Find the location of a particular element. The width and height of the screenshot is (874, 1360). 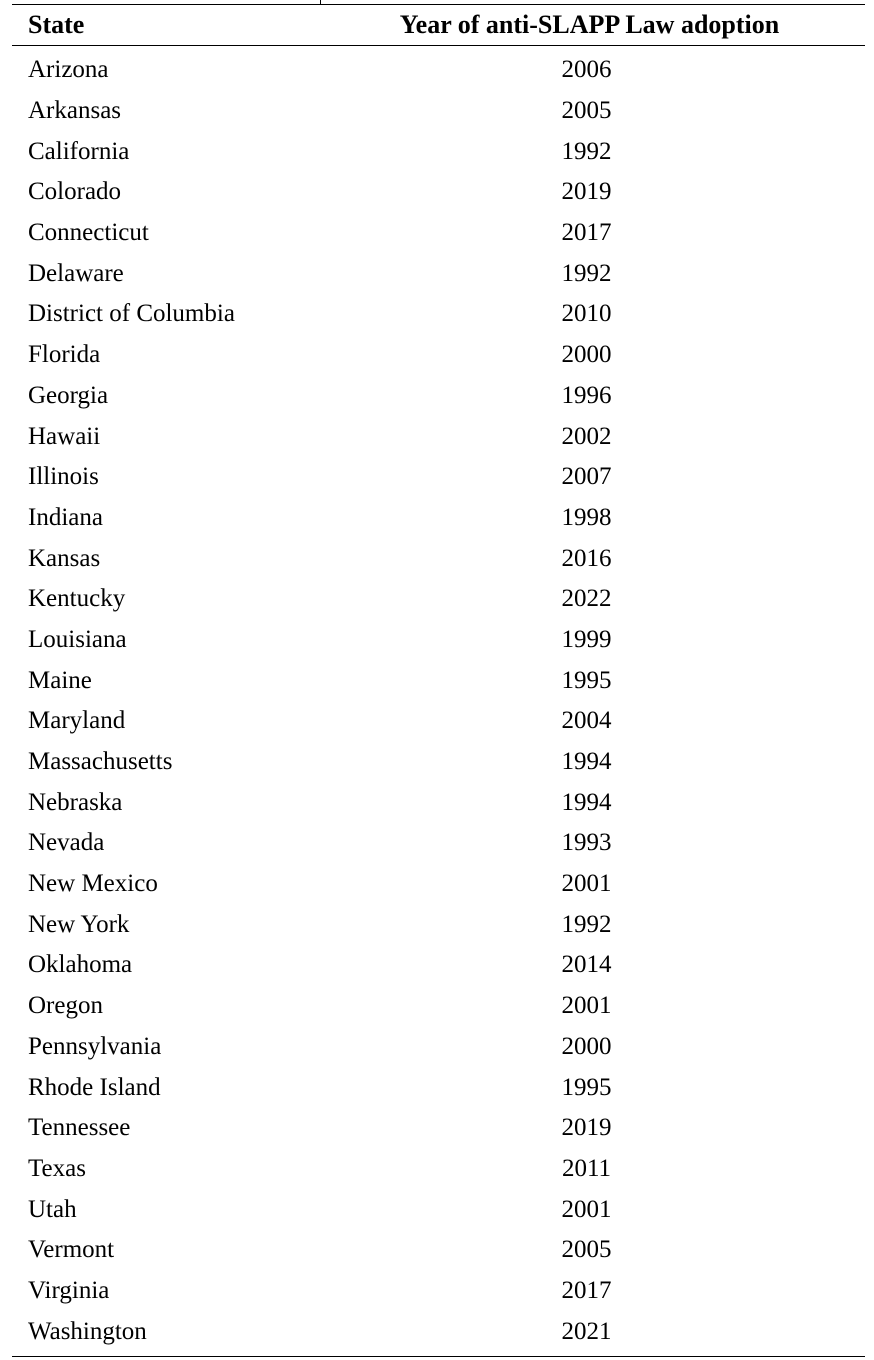

table-header-row: State Year of anti-SLAPP Law adoption is located at coordinates (438, 25).